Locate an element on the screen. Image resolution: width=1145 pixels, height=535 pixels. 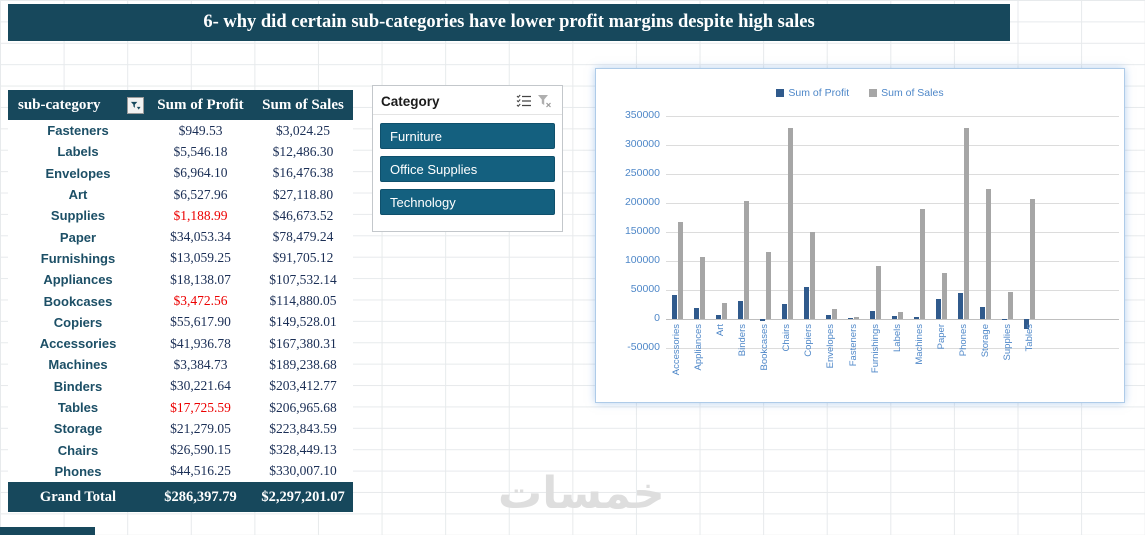
watermark: خمسات is located at coordinates (581, 493).